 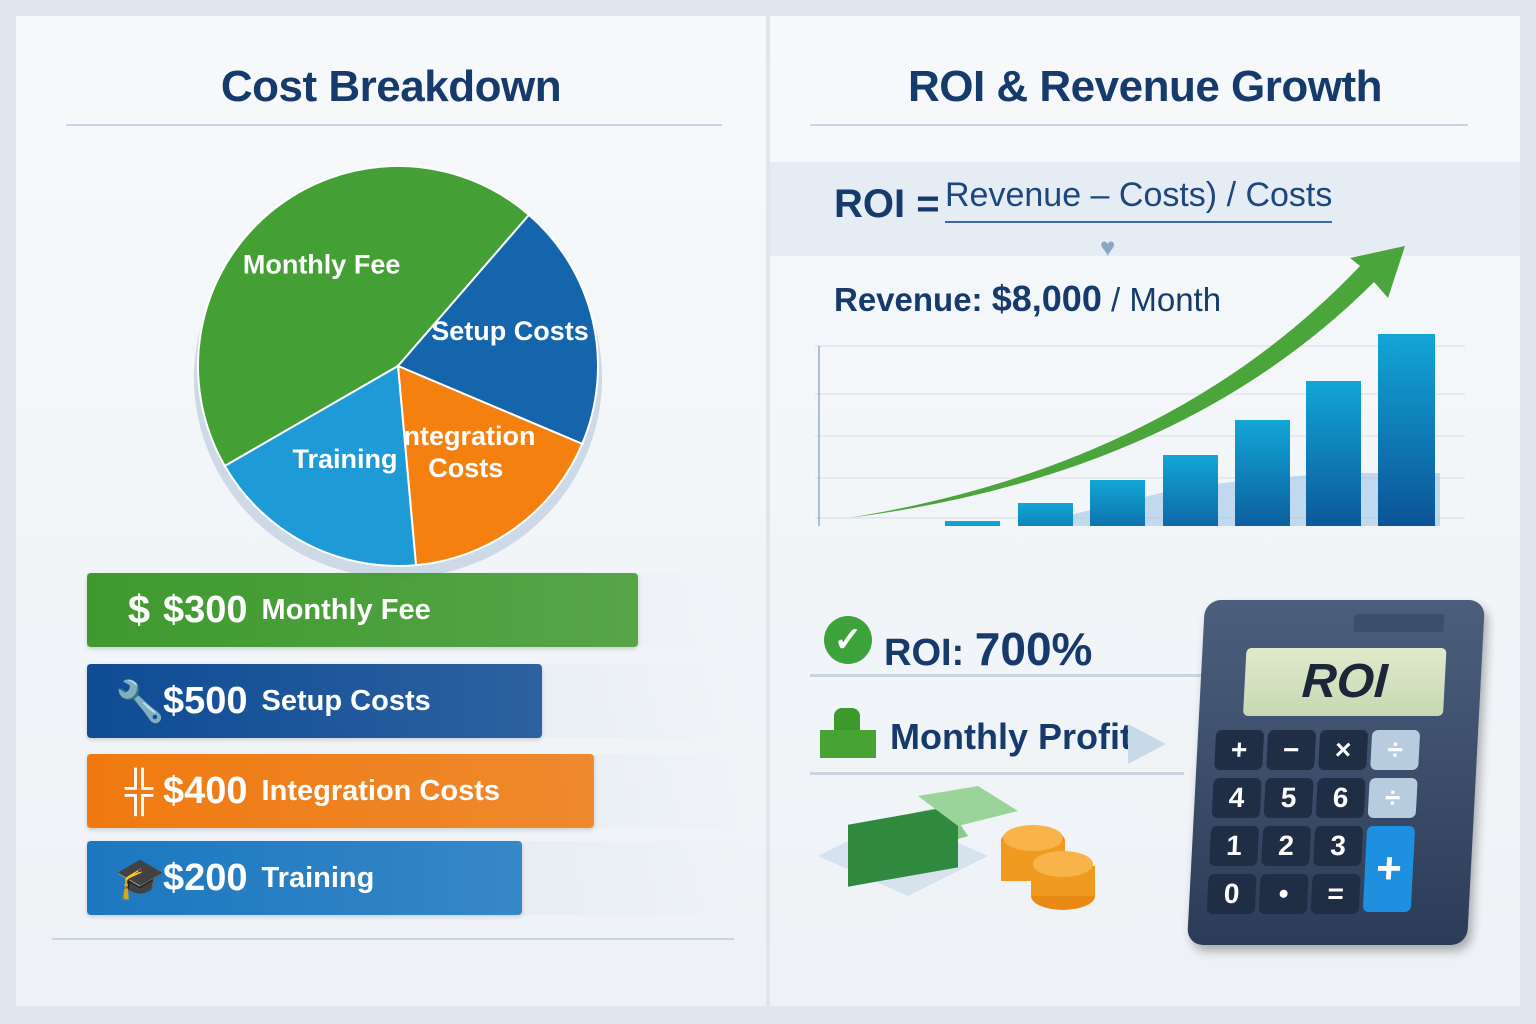 What do you see at coordinates (908, 299) in the screenshot?
I see `revenue-label: Revenue:` at bounding box center [908, 299].